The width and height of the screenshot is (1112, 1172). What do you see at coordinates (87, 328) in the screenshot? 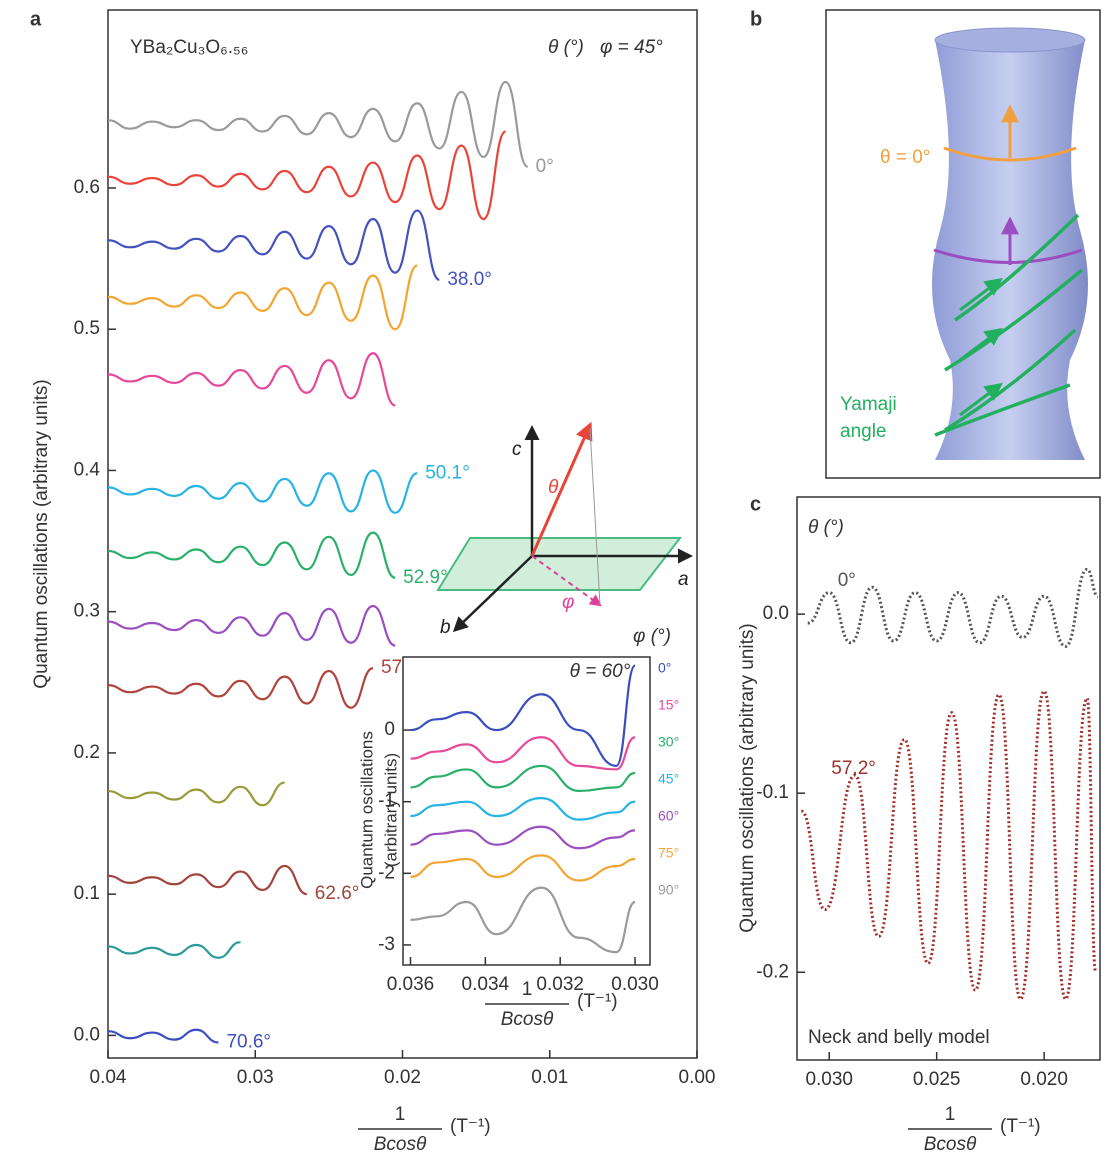
I see `y-tick-label: 0.5` at bounding box center [87, 328].